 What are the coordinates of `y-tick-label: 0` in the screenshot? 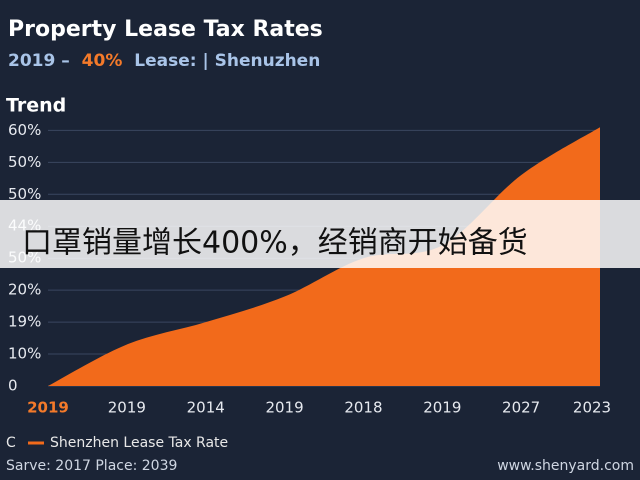 It's located at (13, 386).